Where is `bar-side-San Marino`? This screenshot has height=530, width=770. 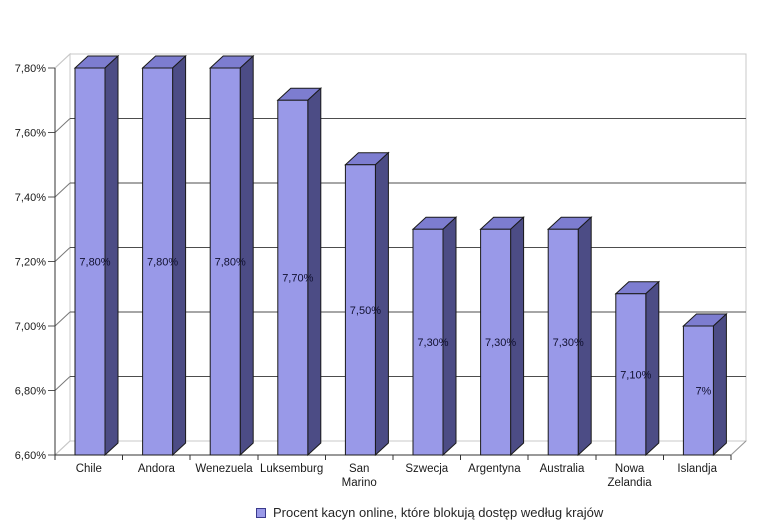 bar-side-San Marino is located at coordinates (381, 304).